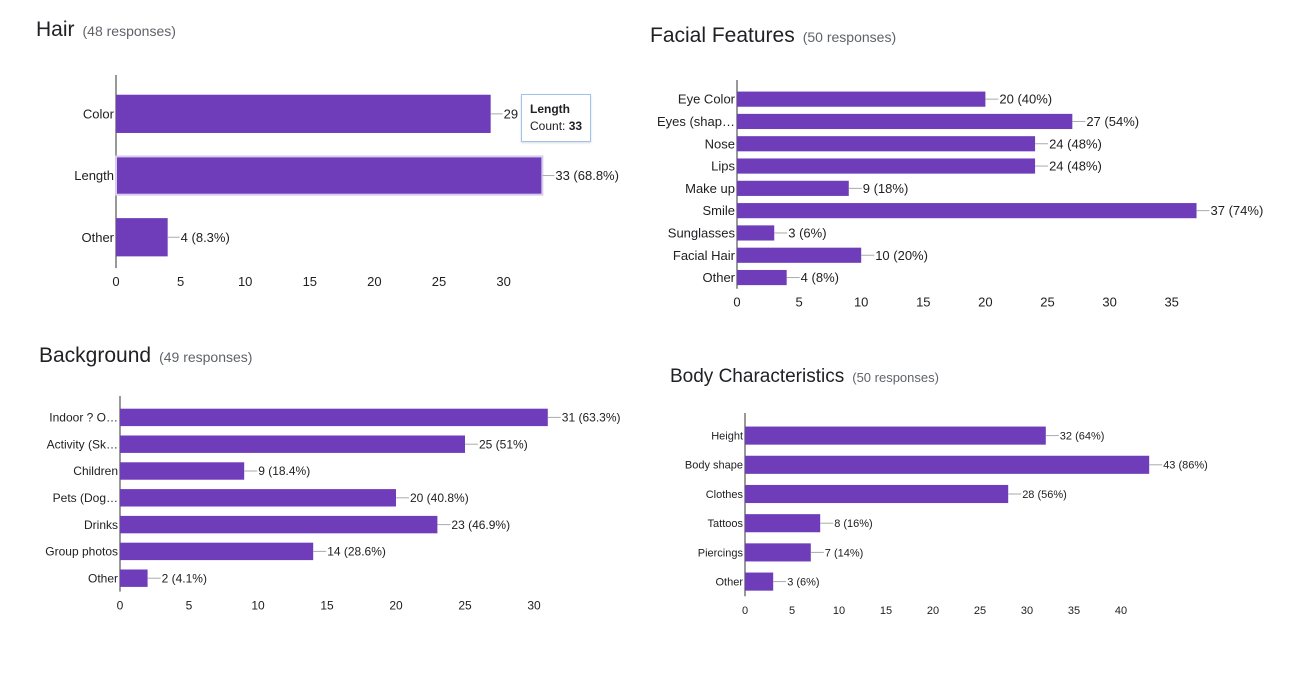  What do you see at coordinates (722, 35) in the screenshot?
I see `chart-title: Facial Features` at bounding box center [722, 35].